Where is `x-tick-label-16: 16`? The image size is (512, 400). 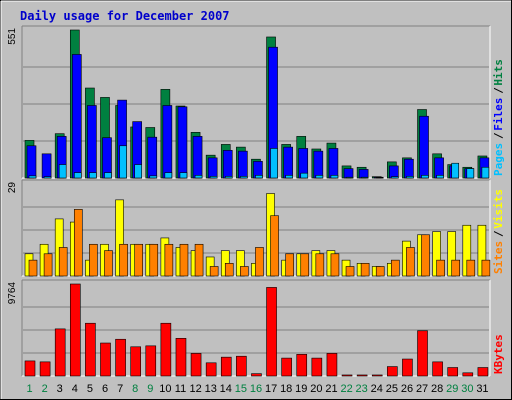 x-tick-label-16: 16 is located at coordinates (256, 389).